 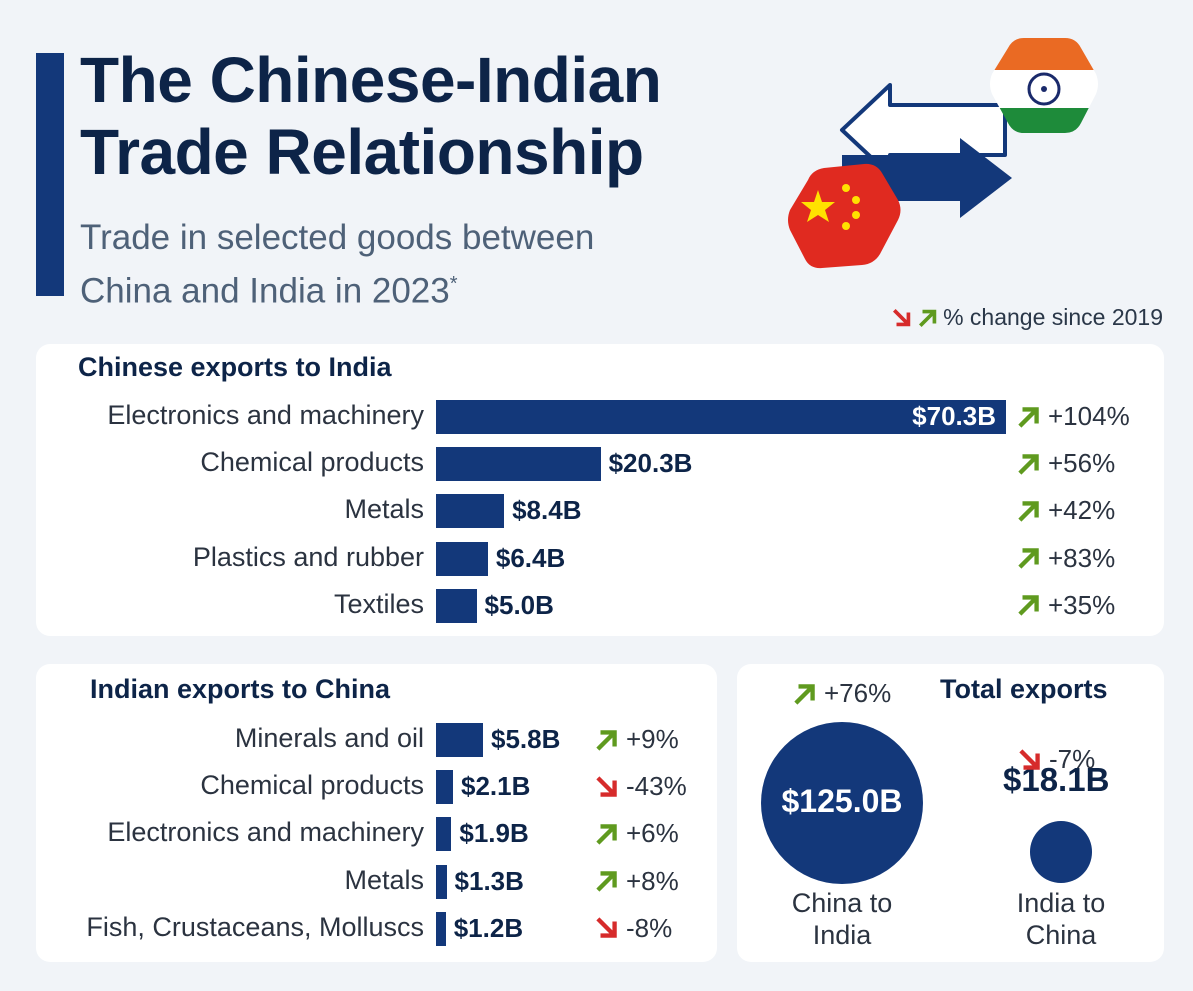 I want to click on change-indicator: +8%, so click(x=636, y=881).